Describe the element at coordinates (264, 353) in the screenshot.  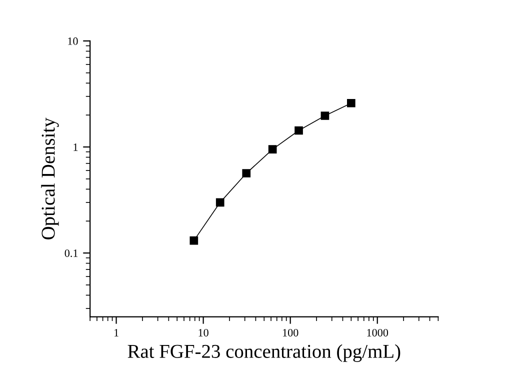
I see `x-axis-title: Rat FGF-23 concentration (pg/mL)` at that location.